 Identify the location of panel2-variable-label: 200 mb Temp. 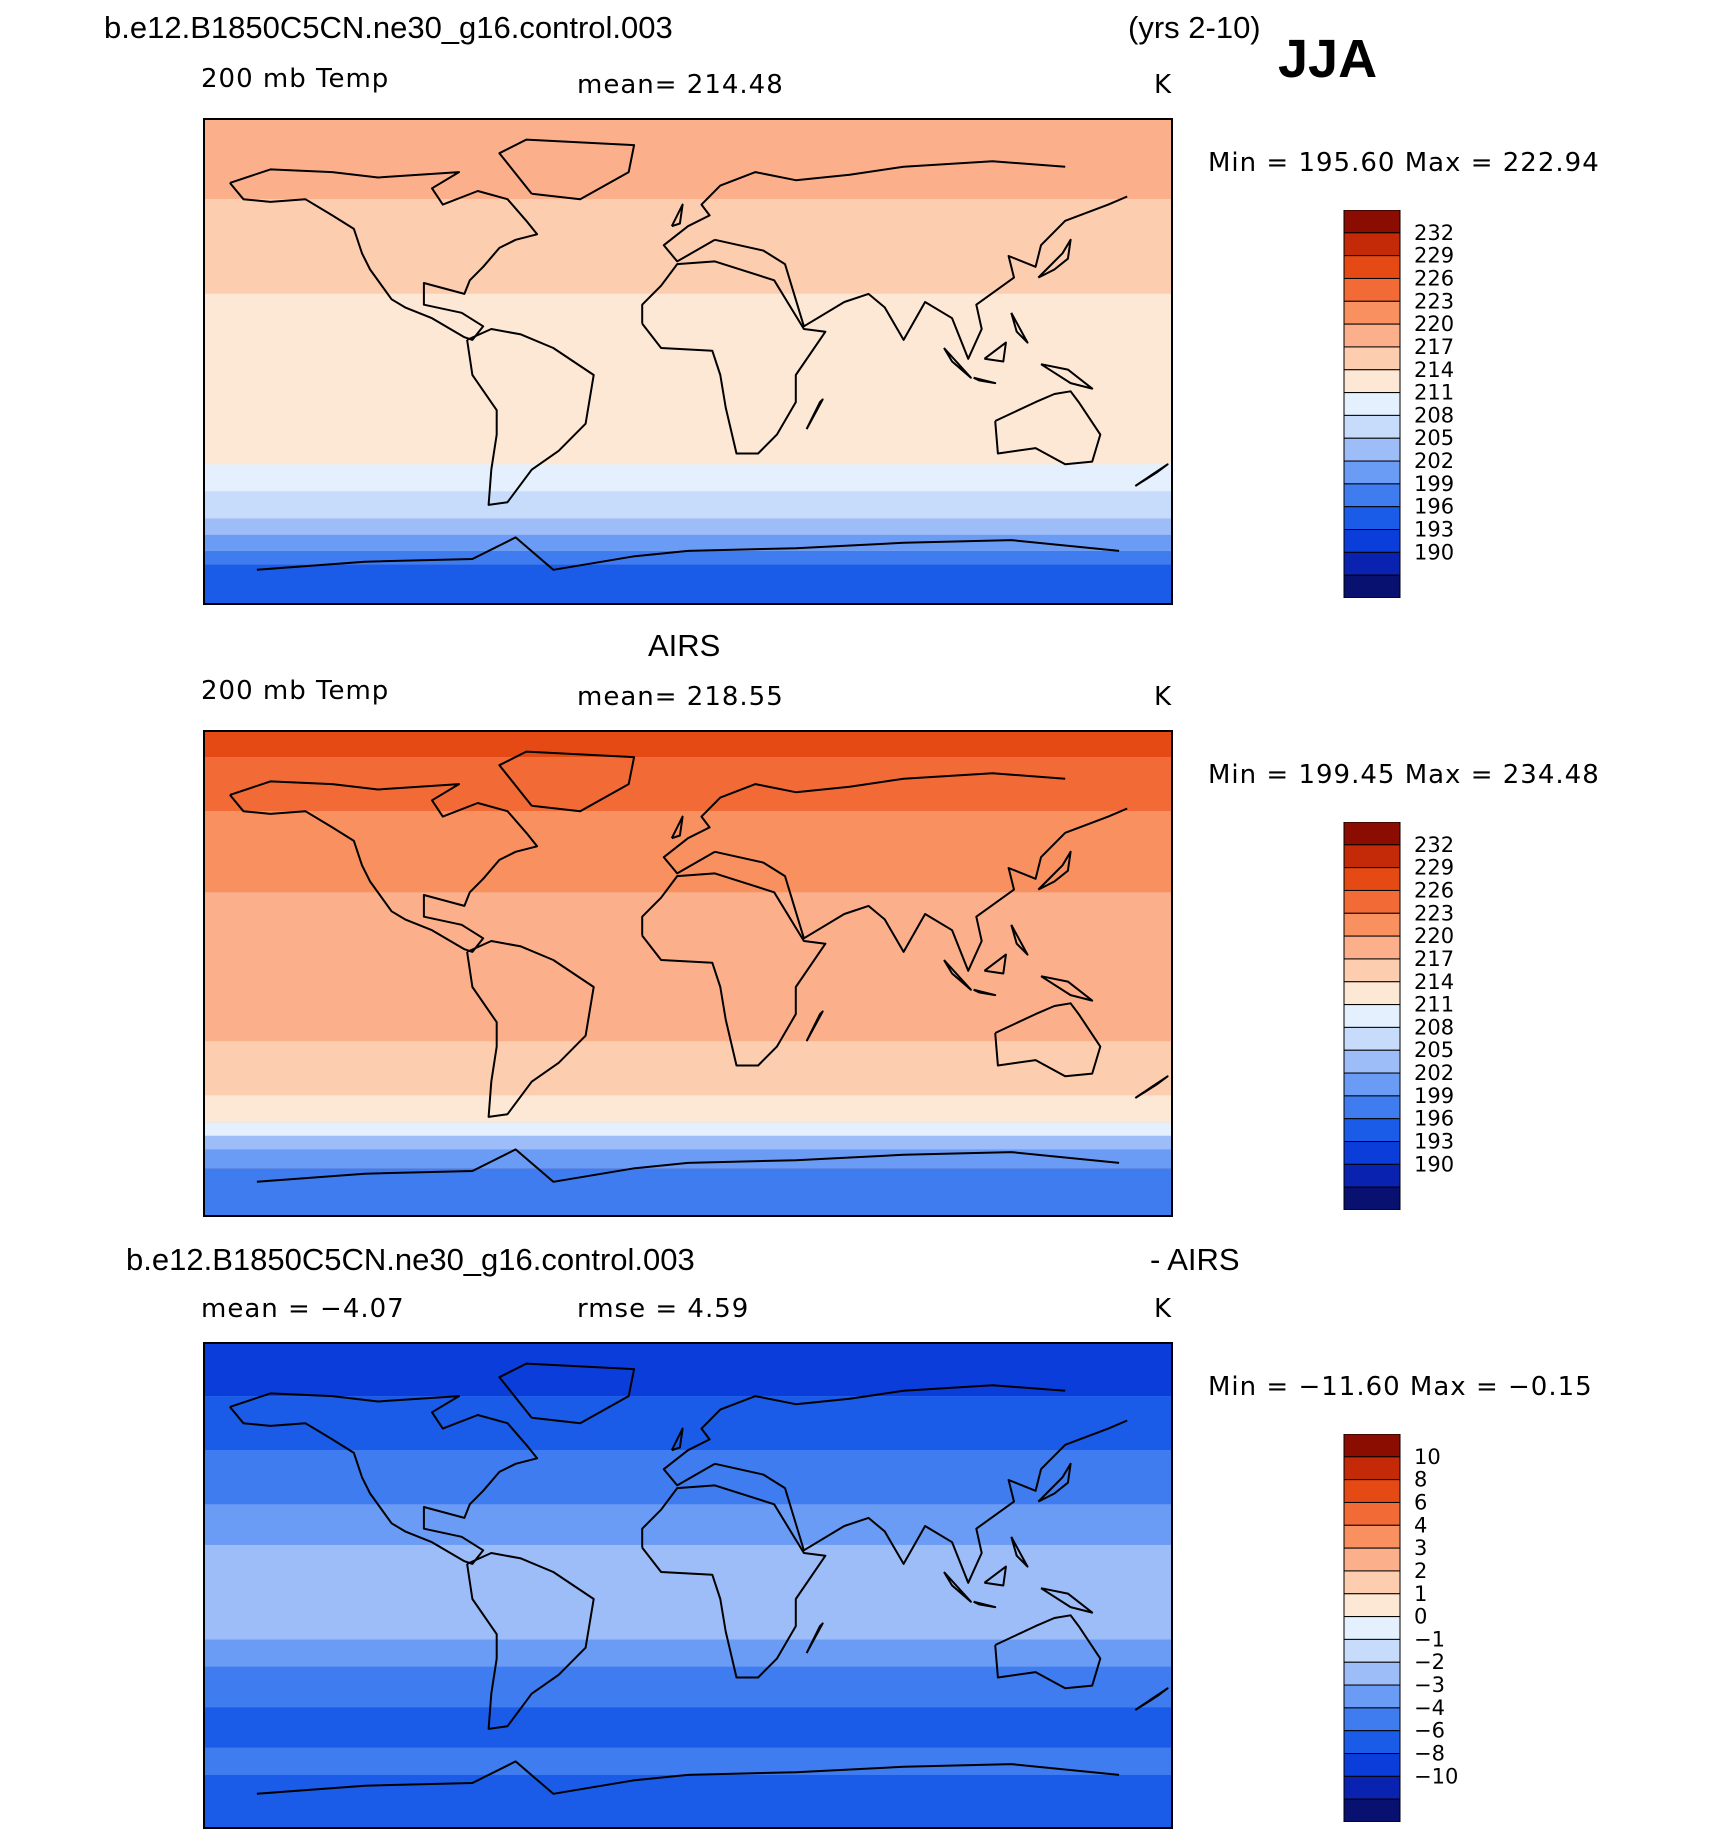
(295, 691).